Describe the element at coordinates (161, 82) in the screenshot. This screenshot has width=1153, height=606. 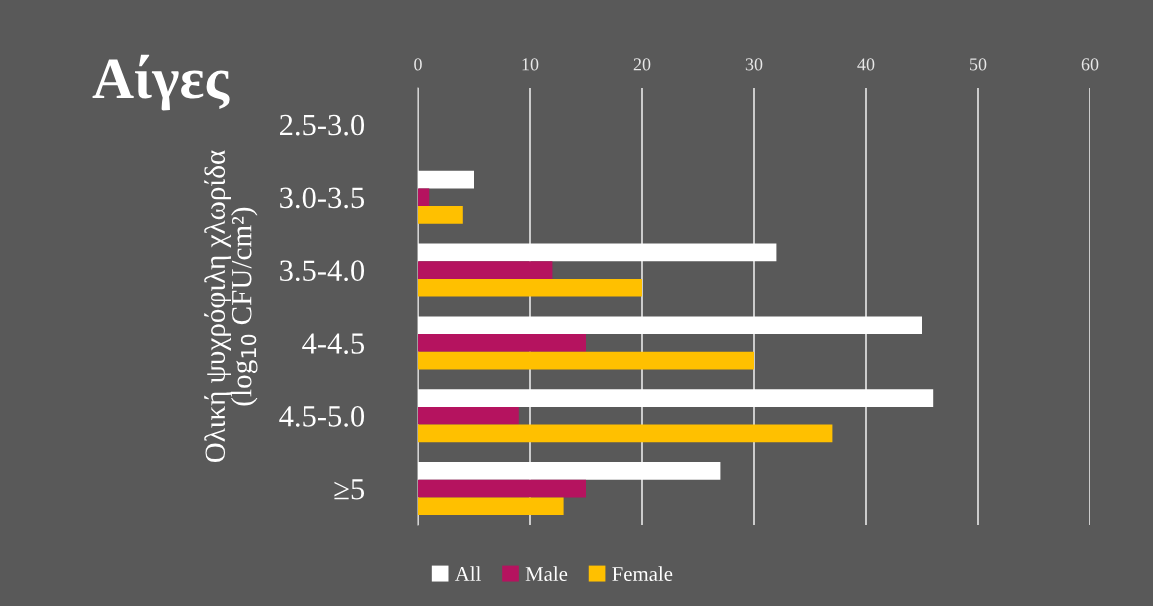
I see `chart-title: Αίγες` at that location.